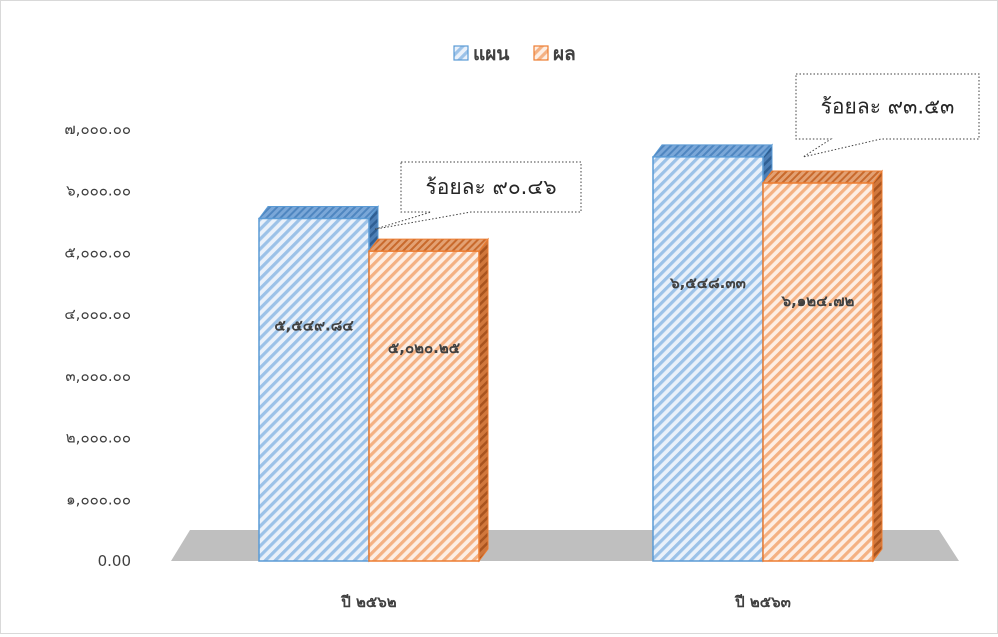 This screenshot has width=998, height=637. I want to click on bar-data-label: ๖,๑๒๔.๗๒, so click(818, 301).